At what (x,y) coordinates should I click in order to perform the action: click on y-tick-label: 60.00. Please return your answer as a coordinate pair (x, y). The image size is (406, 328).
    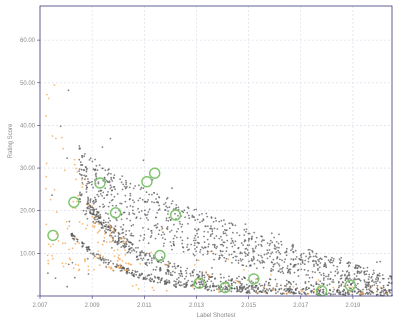
    Looking at the image, I should click on (28, 41).